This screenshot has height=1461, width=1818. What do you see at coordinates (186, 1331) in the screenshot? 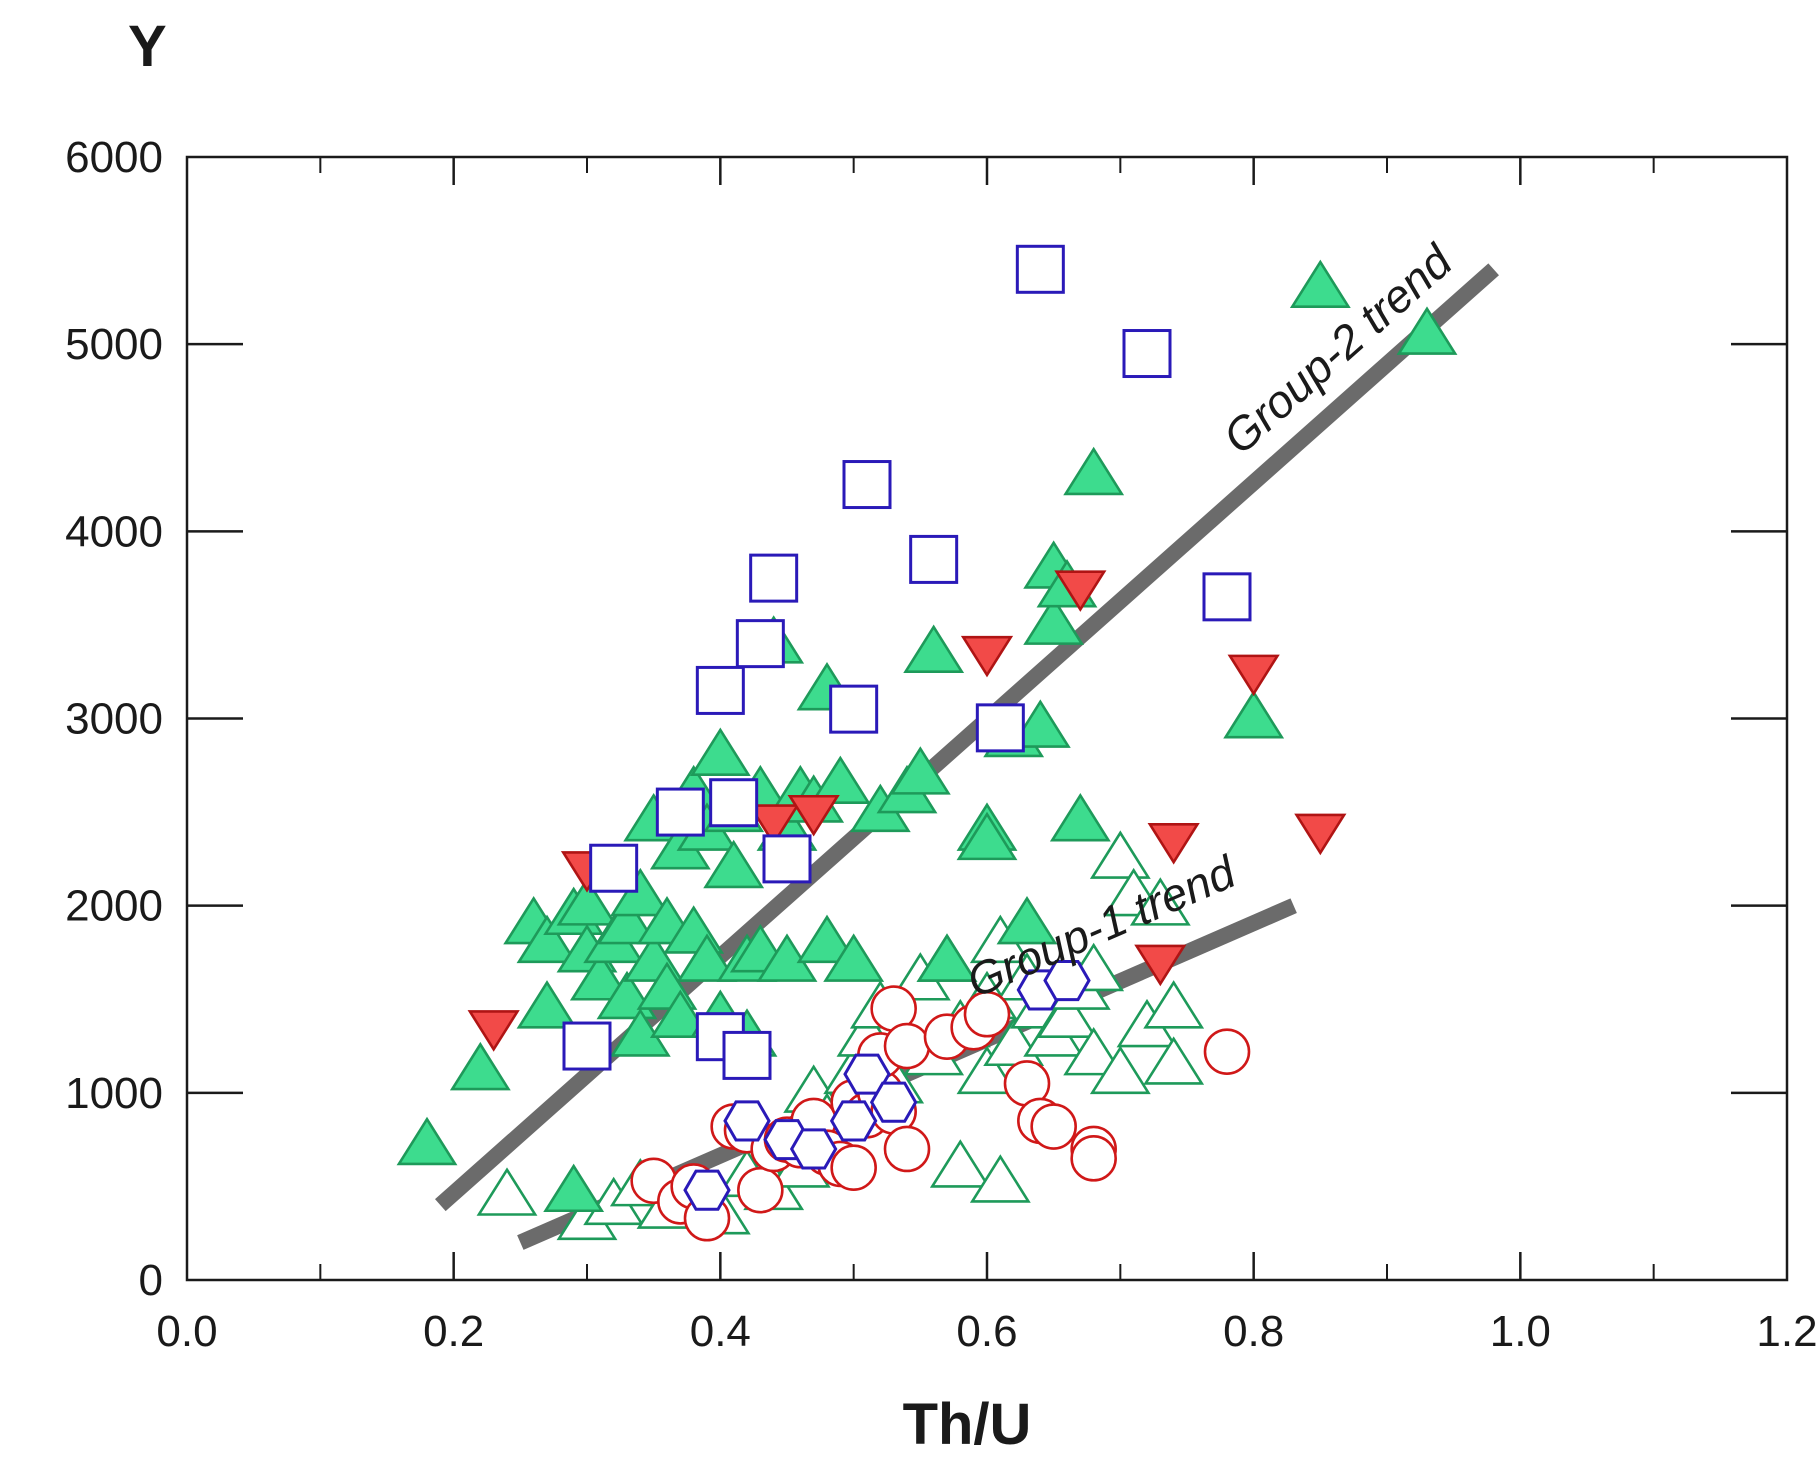
I see `x-tick-label: 0.0` at bounding box center [186, 1331].